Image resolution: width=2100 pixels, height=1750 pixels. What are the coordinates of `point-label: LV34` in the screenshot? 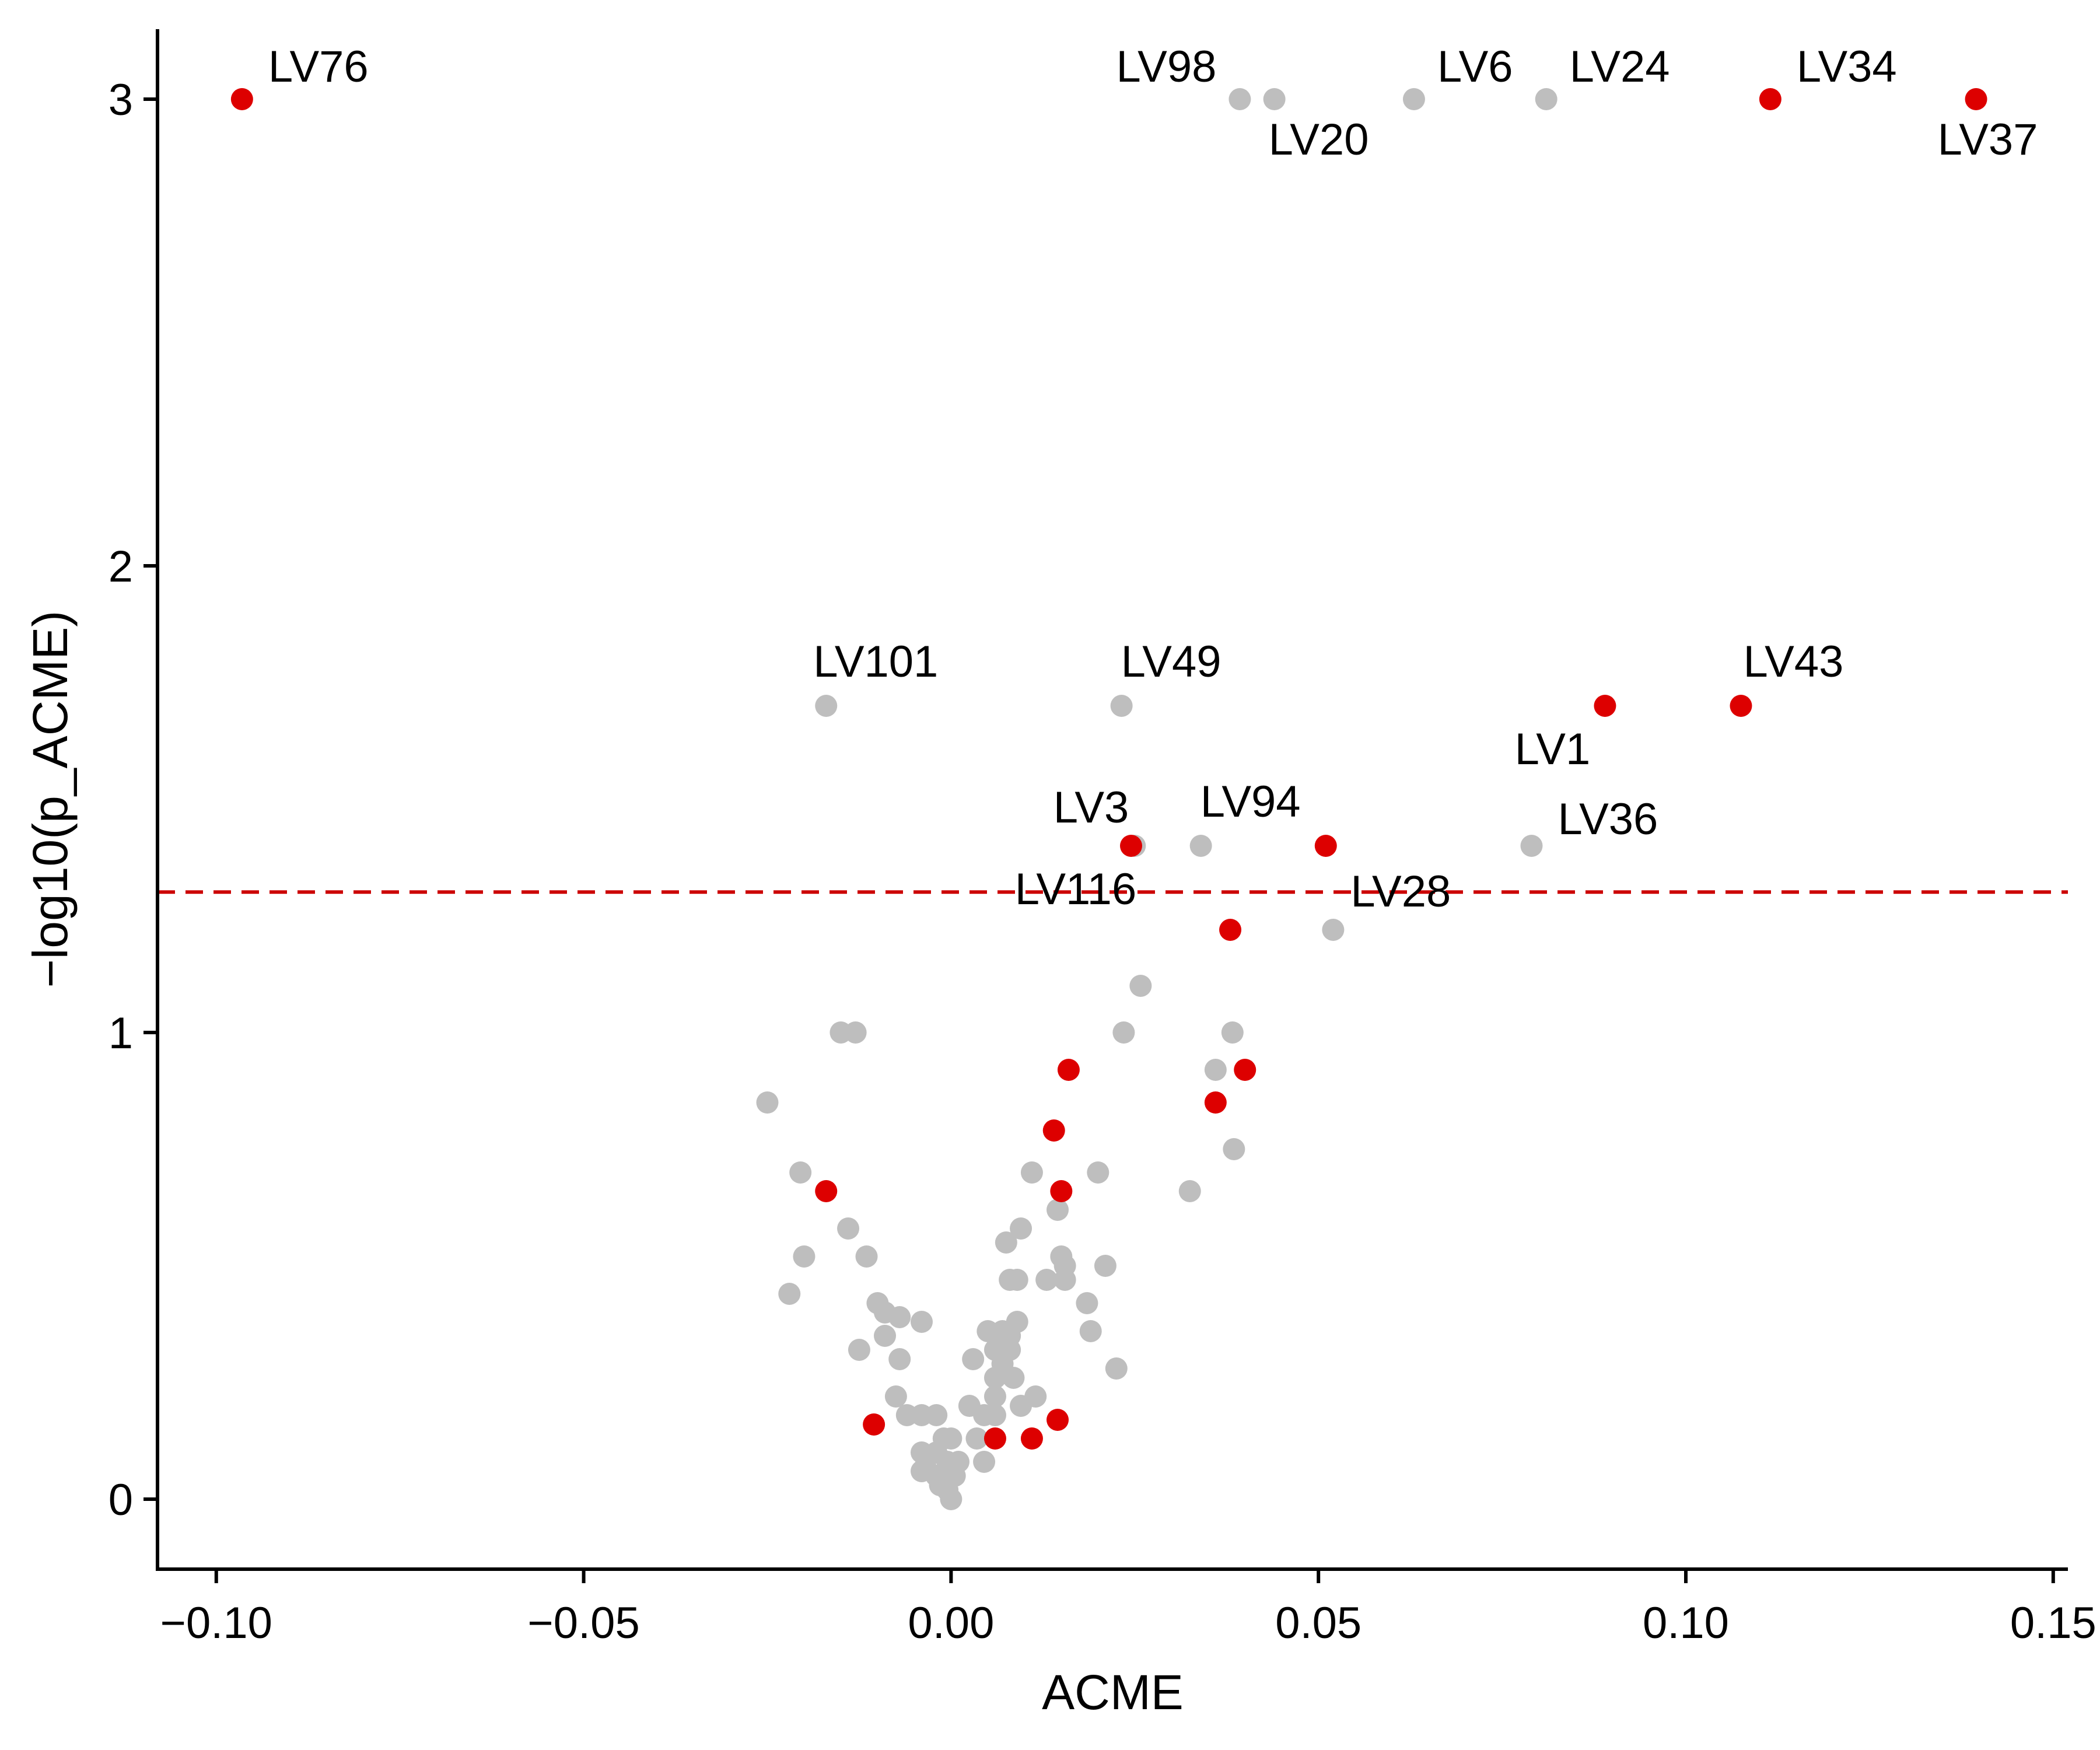 It's located at (1847, 67).